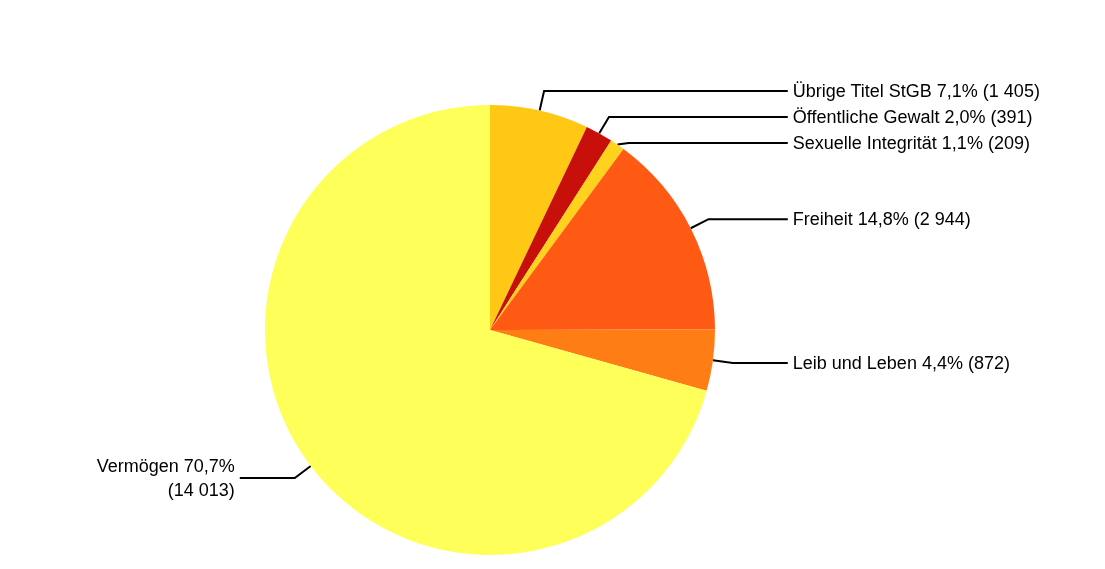  What do you see at coordinates (912, 117) in the screenshot?
I see `slice-label: Öffentliche Gewalt 2,0% (391)` at bounding box center [912, 117].